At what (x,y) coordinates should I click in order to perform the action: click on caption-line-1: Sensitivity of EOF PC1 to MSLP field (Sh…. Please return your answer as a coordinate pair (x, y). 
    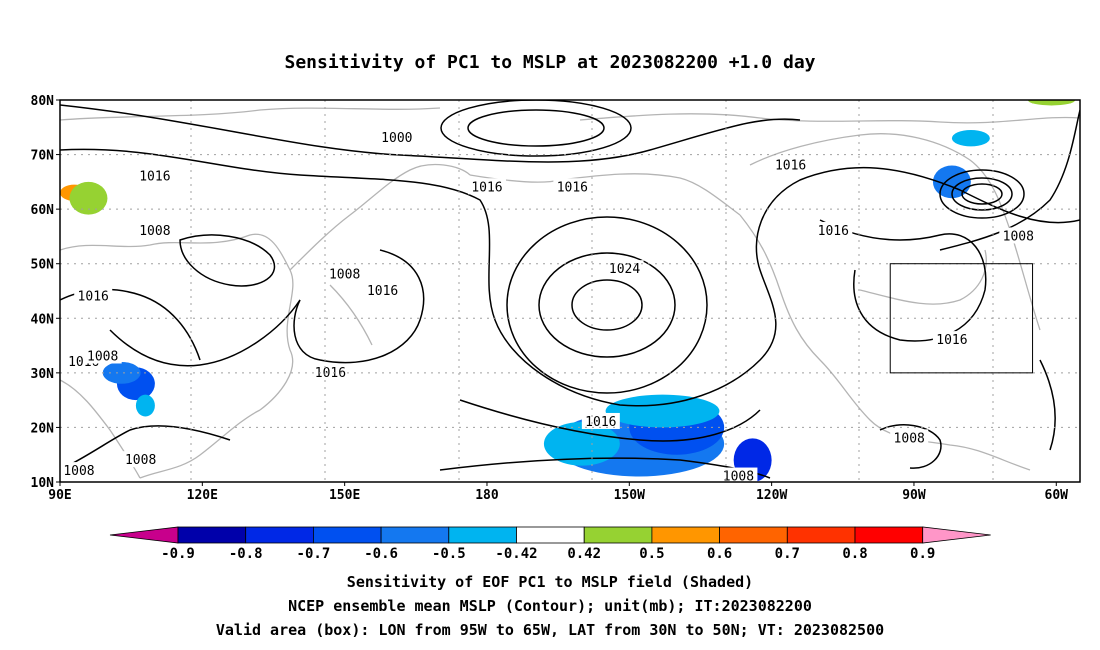
    Looking at the image, I should click on (550, 582).